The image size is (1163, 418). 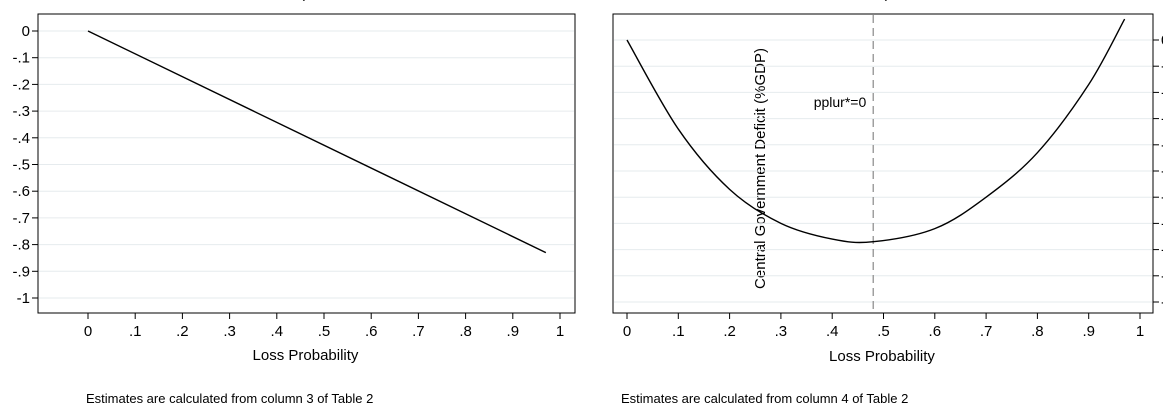 What do you see at coordinates (229, 331) in the screenshot?
I see `left-xtick-label: .3` at bounding box center [229, 331].